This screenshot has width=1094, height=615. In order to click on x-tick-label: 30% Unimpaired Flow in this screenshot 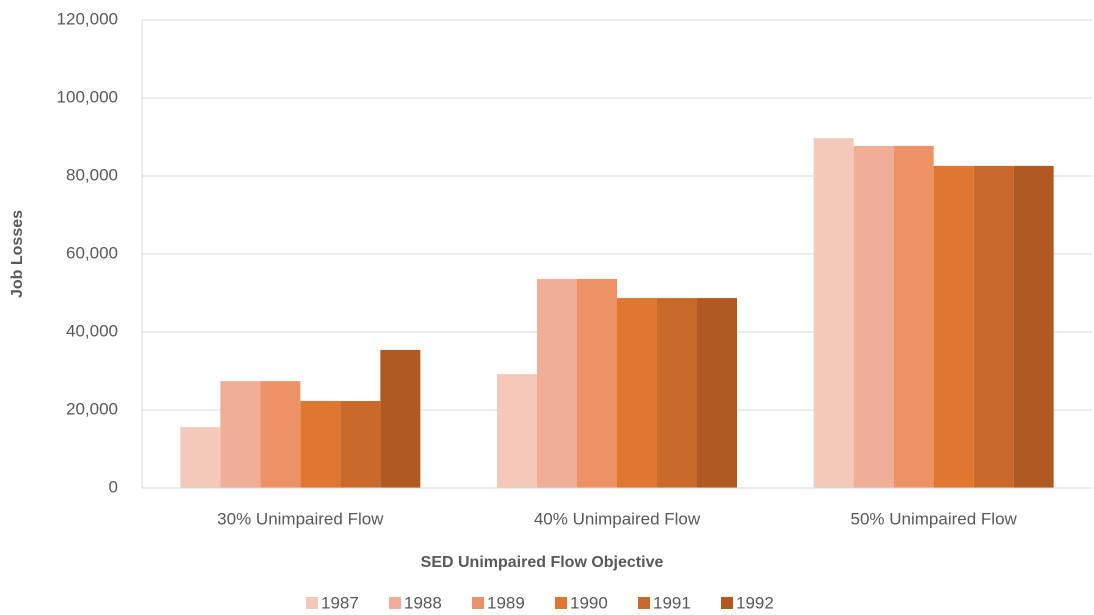, I will do `click(300, 518)`.